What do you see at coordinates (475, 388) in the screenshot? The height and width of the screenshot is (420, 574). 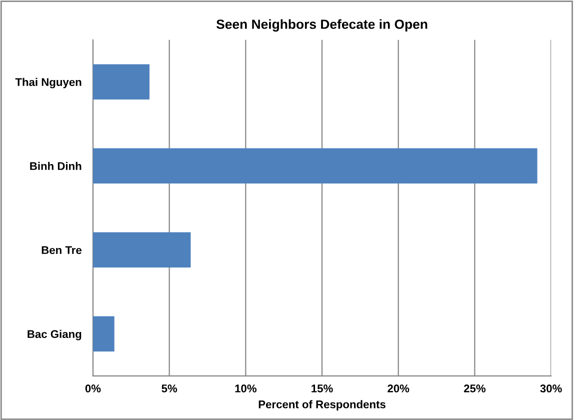 I see `x-tick-label: 25%` at bounding box center [475, 388].